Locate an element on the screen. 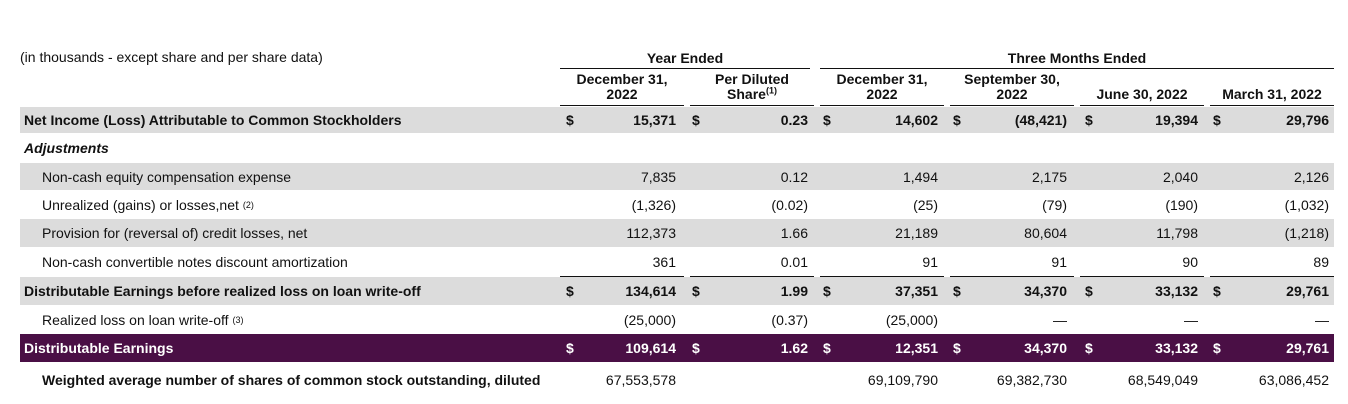 The height and width of the screenshot is (404, 1348). value-cell: 1.62 is located at coordinates (794, 348).